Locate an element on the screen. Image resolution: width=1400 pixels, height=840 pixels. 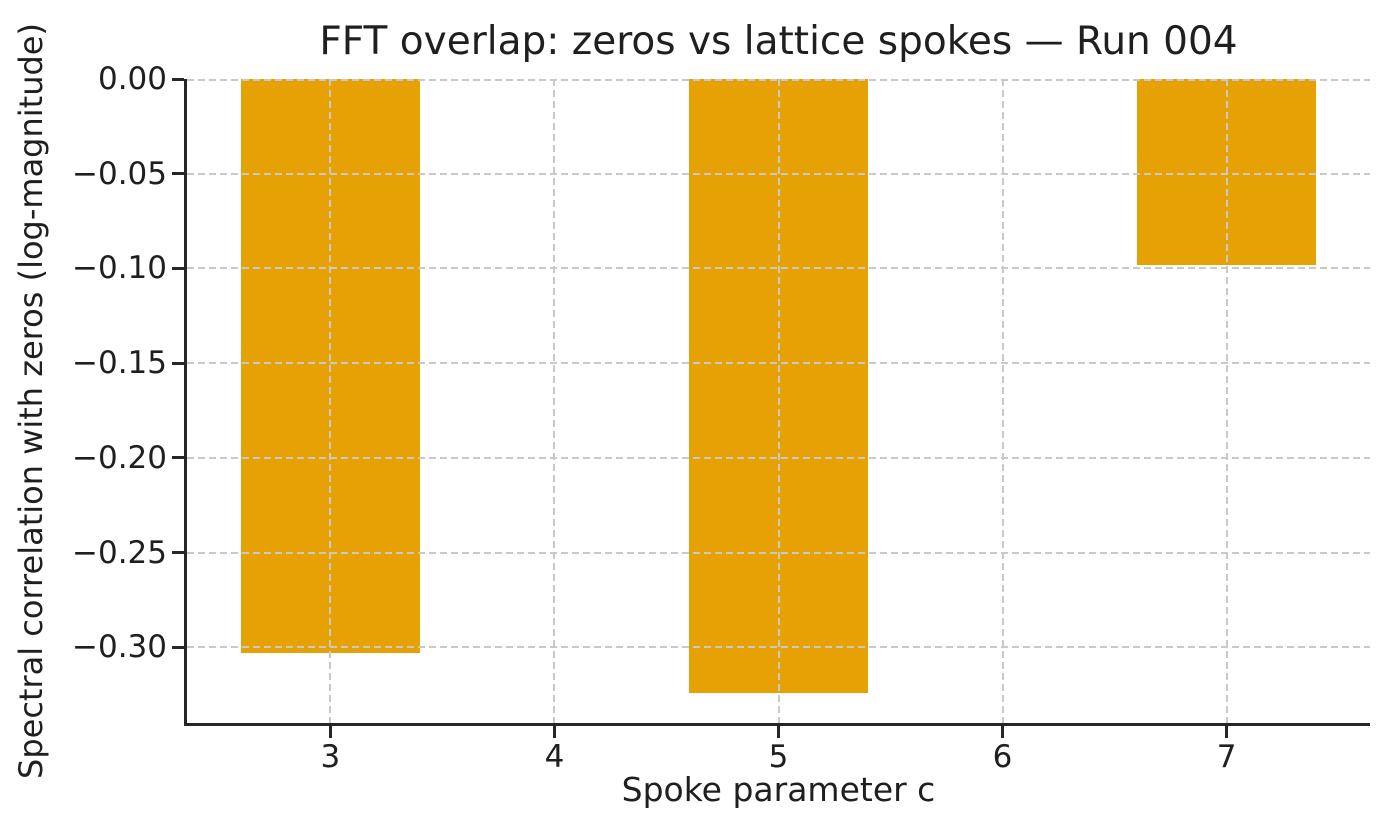
x-axis-spine is located at coordinates (777, 724).